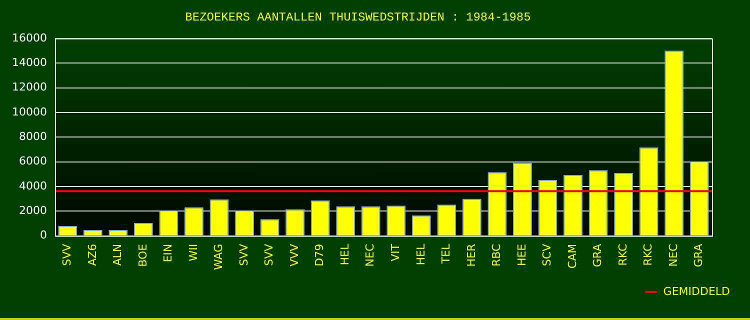 This screenshot has width=750, height=320. I want to click on chart-title: BEZOEKERS AANTALLEN THUISWEDSTRIJDEN : 1984-1985, so click(358, 17).